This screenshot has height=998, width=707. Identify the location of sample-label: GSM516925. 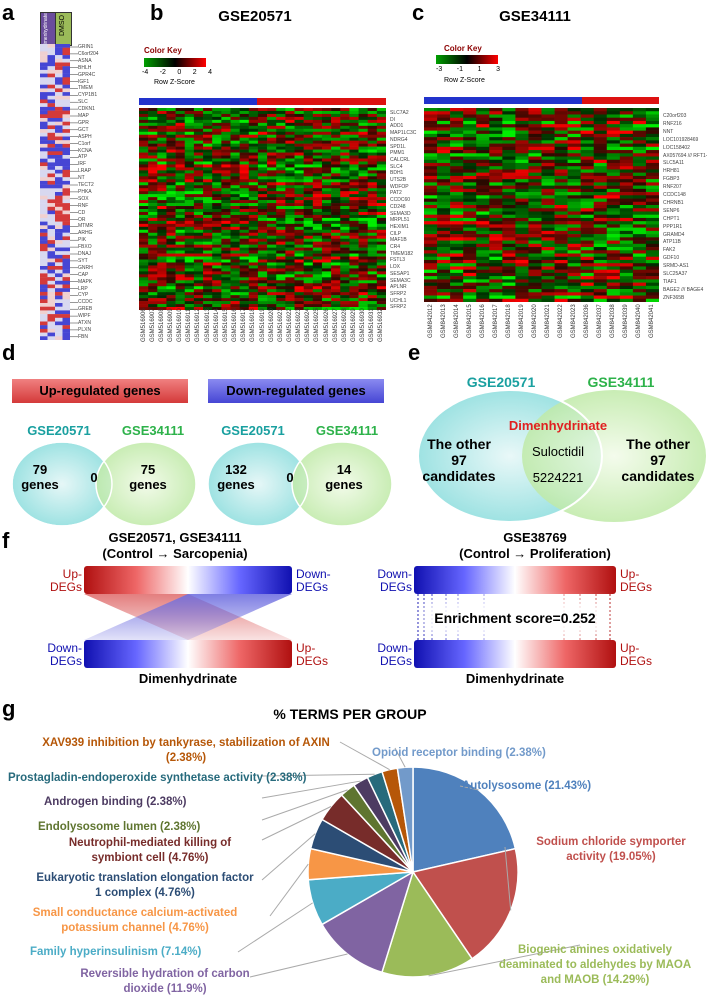
(317, 325).